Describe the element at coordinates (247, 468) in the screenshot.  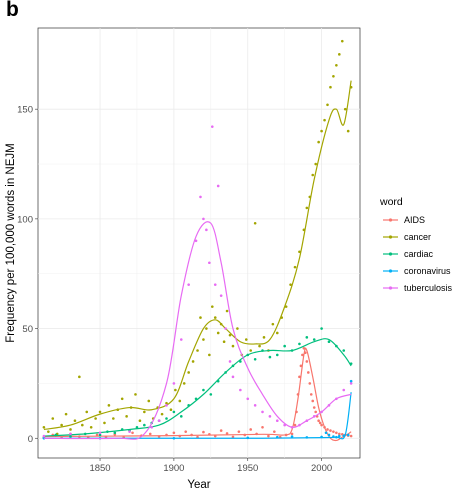
I see `x-tick-label: 1950` at that location.